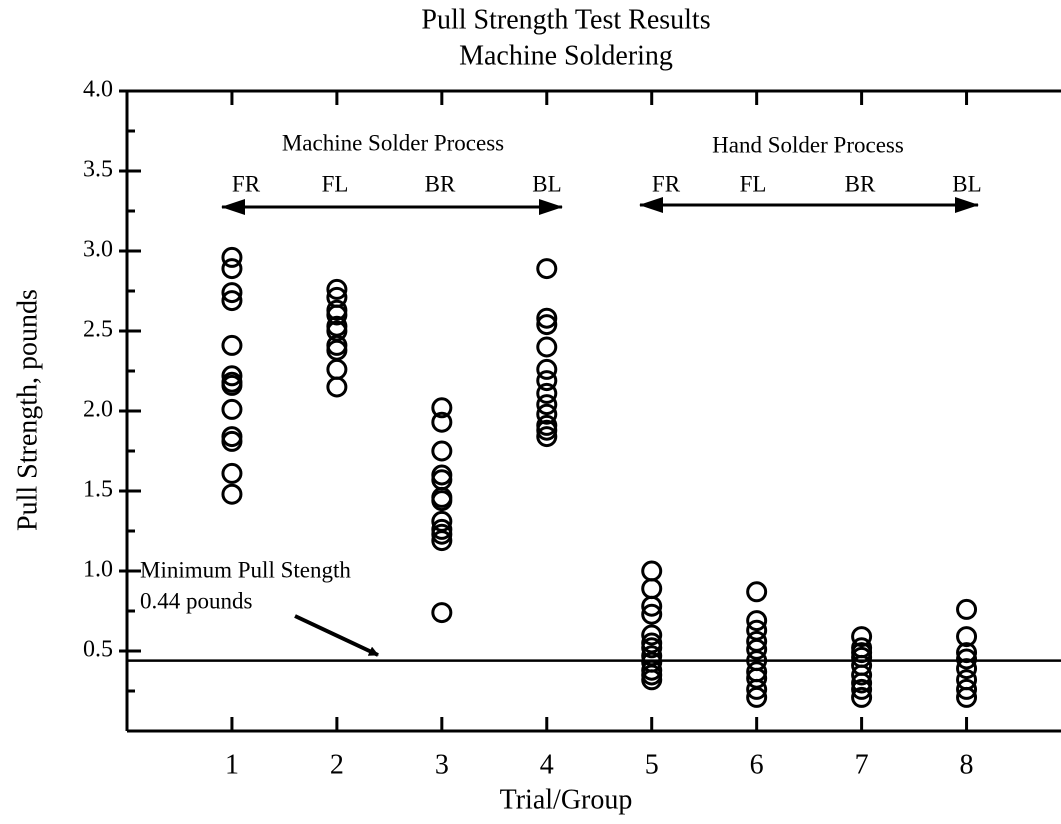 This screenshot has height=824, width=1061. Describe the element at coordinates (27, 410) in the screenshot. I see `y-axis-label: Pull Strength, pounds` at that location.